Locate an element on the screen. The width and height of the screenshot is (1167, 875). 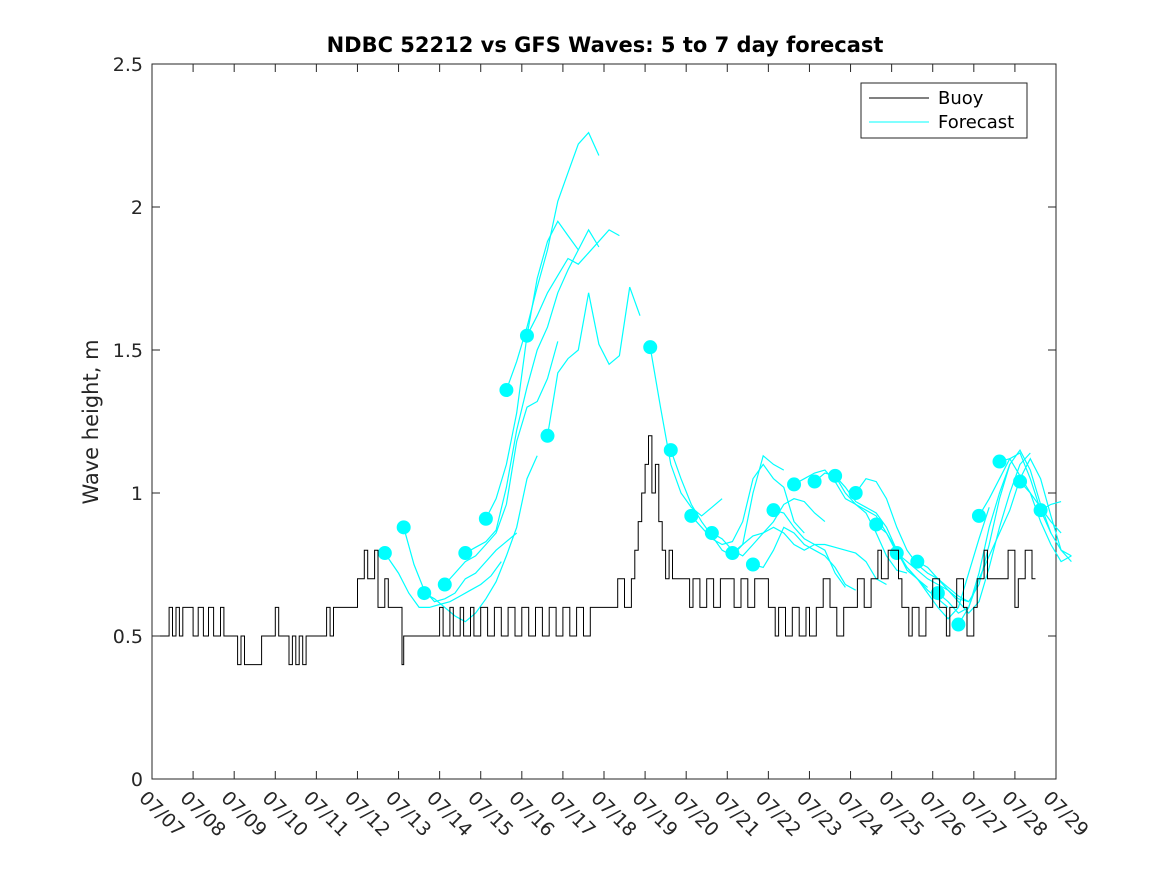
legend-box is located at coordinates (944, 110).